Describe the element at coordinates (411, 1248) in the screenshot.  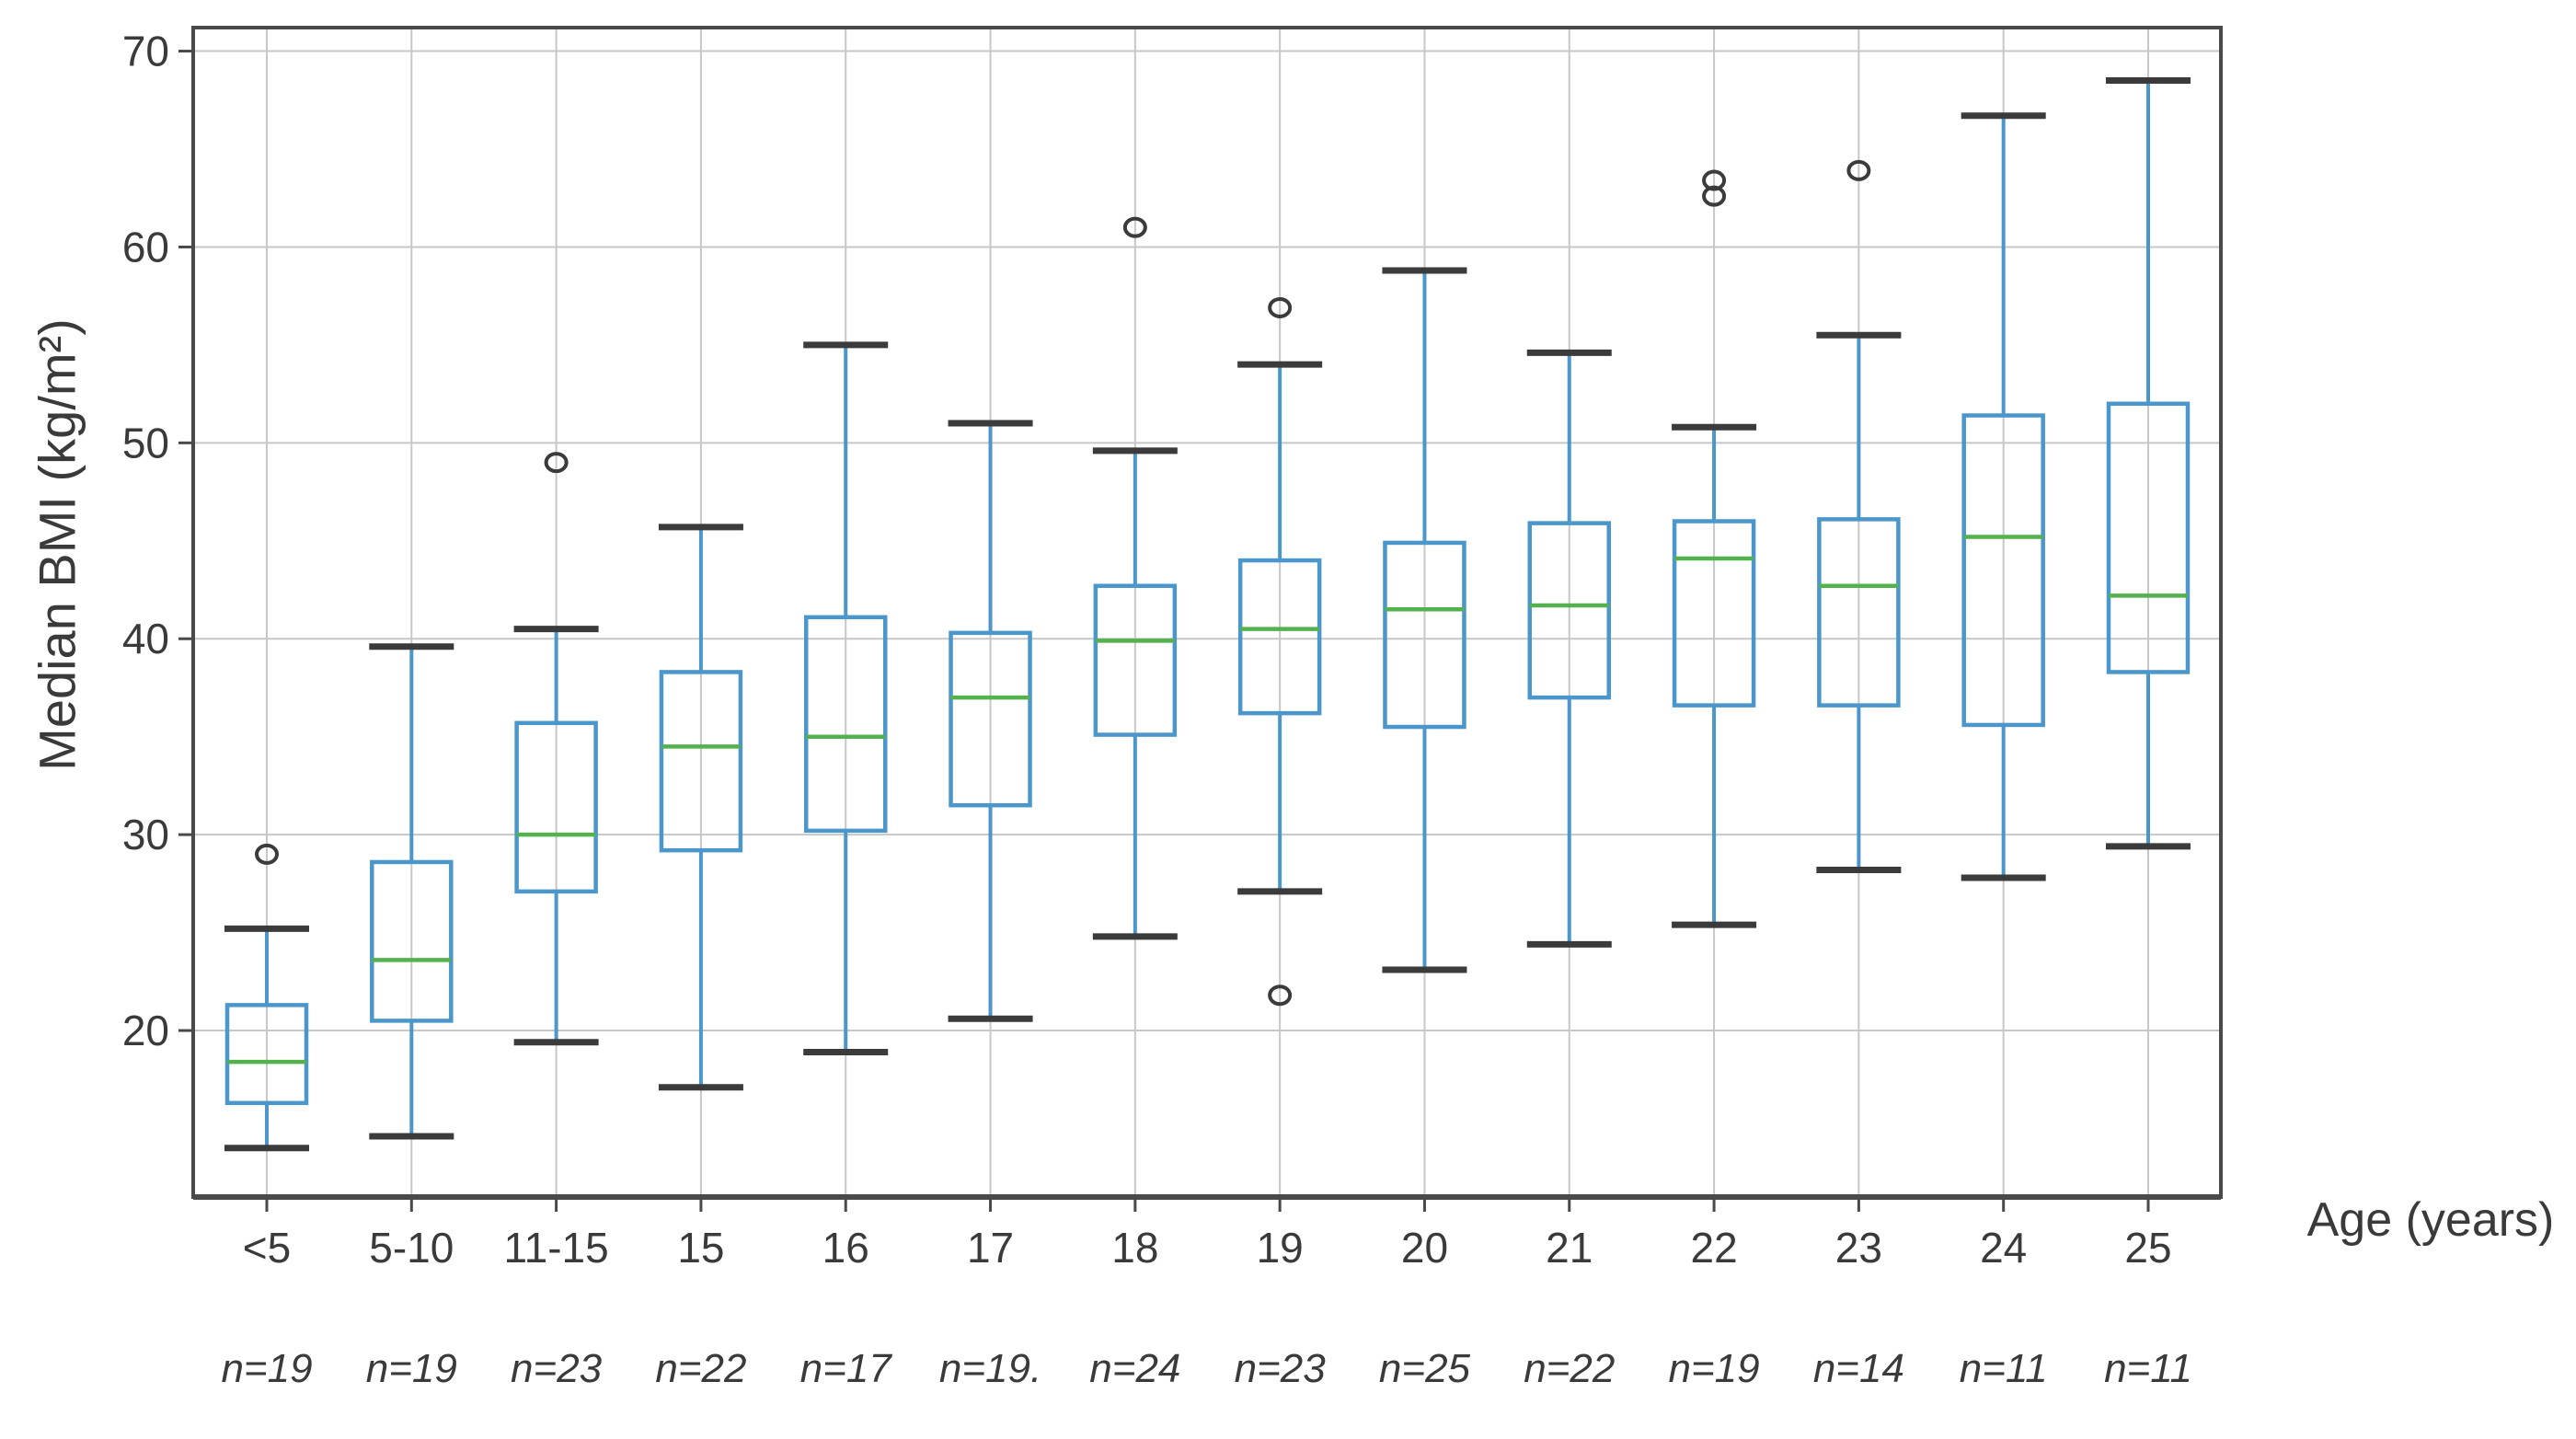
I see `x-tick-label-5-10: 5-10` at that location.